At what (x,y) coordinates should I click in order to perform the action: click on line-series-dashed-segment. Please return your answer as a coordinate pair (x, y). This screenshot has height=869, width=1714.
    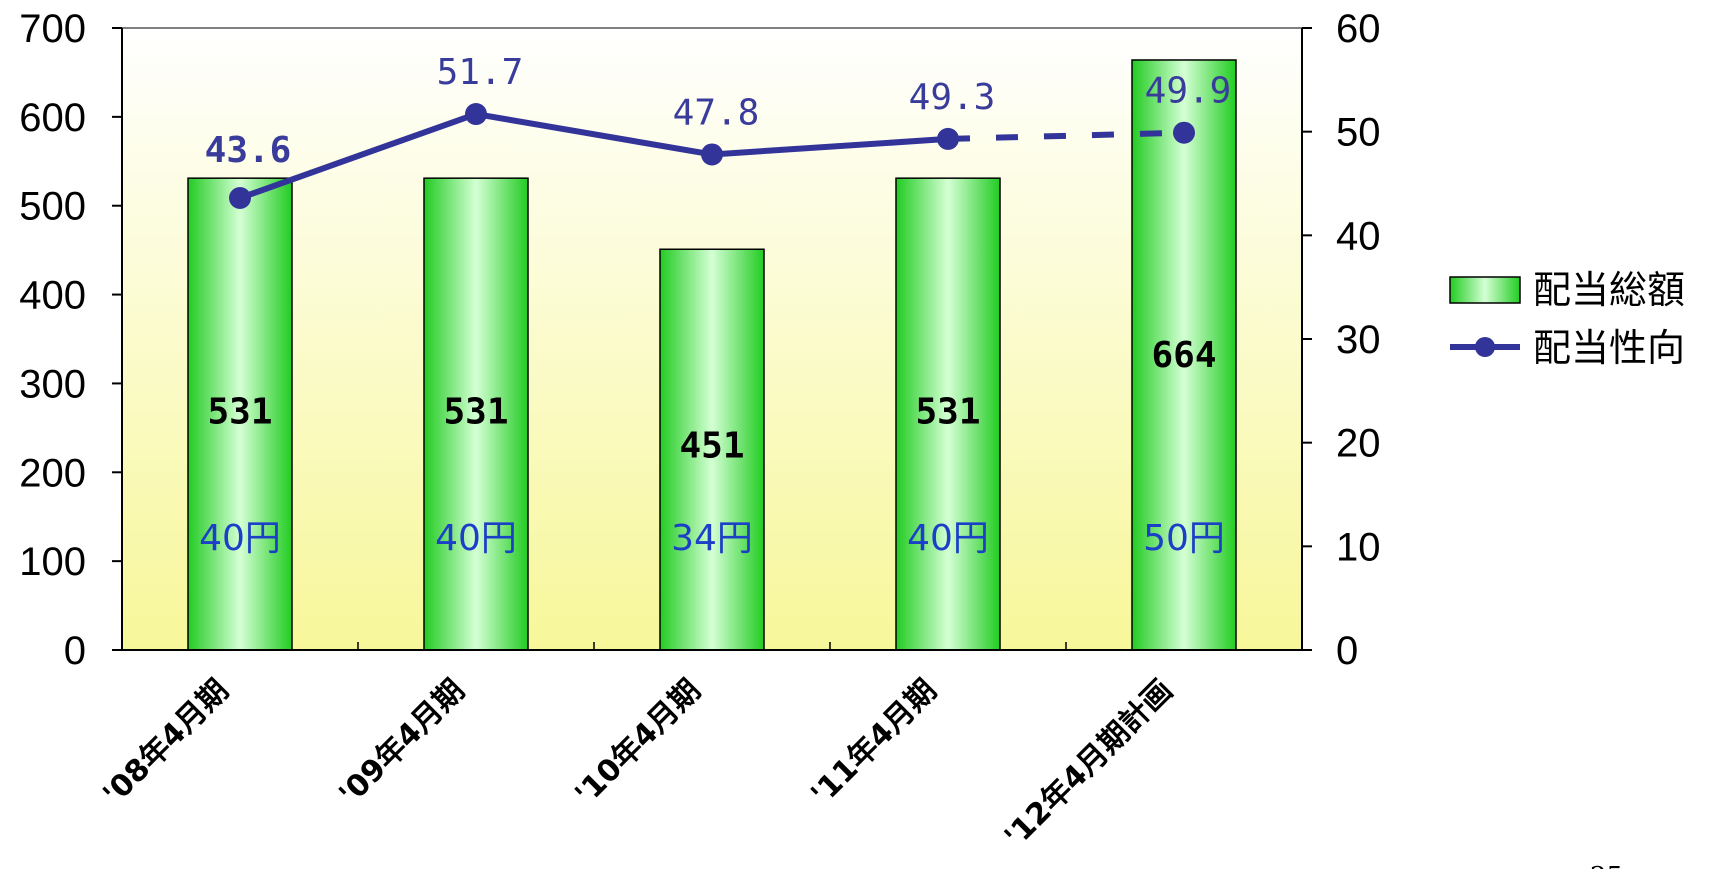
    Looking at the image, I should click on (1066, 135).